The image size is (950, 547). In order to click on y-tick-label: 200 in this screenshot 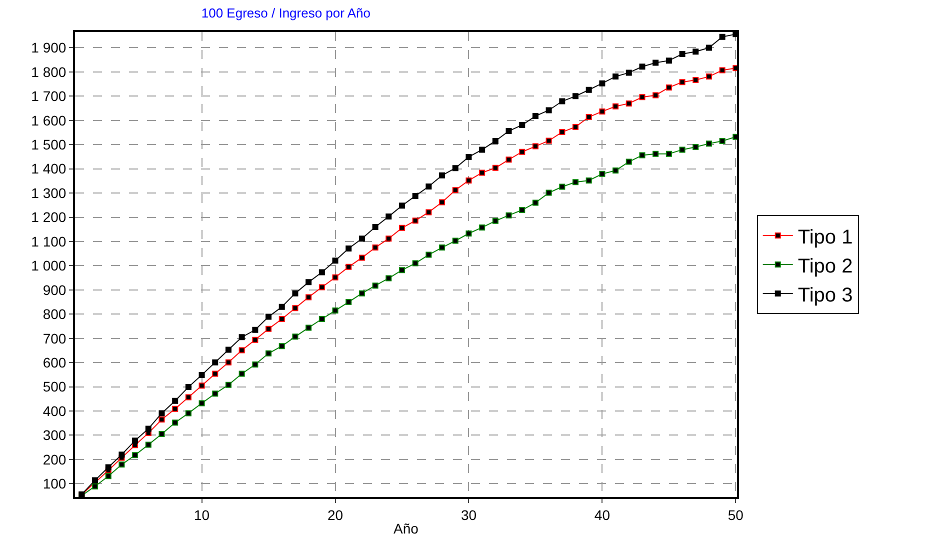, I will do `click(54, 459)`.